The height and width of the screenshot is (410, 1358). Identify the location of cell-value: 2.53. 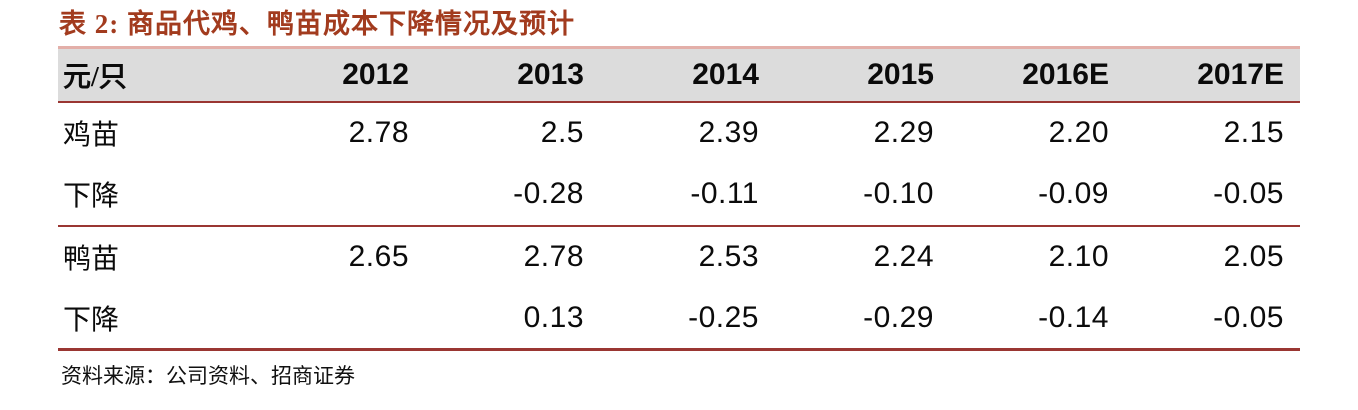
(728, 256).